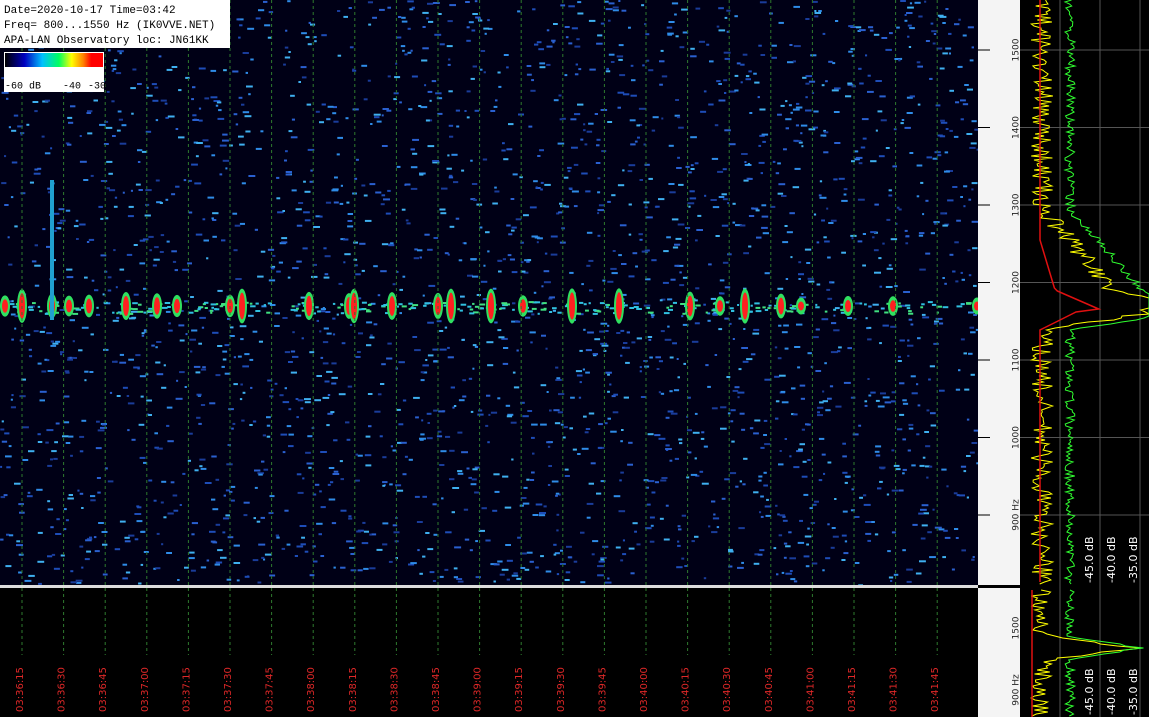  I want to click on spectrum-traces, so click(1063, 358).